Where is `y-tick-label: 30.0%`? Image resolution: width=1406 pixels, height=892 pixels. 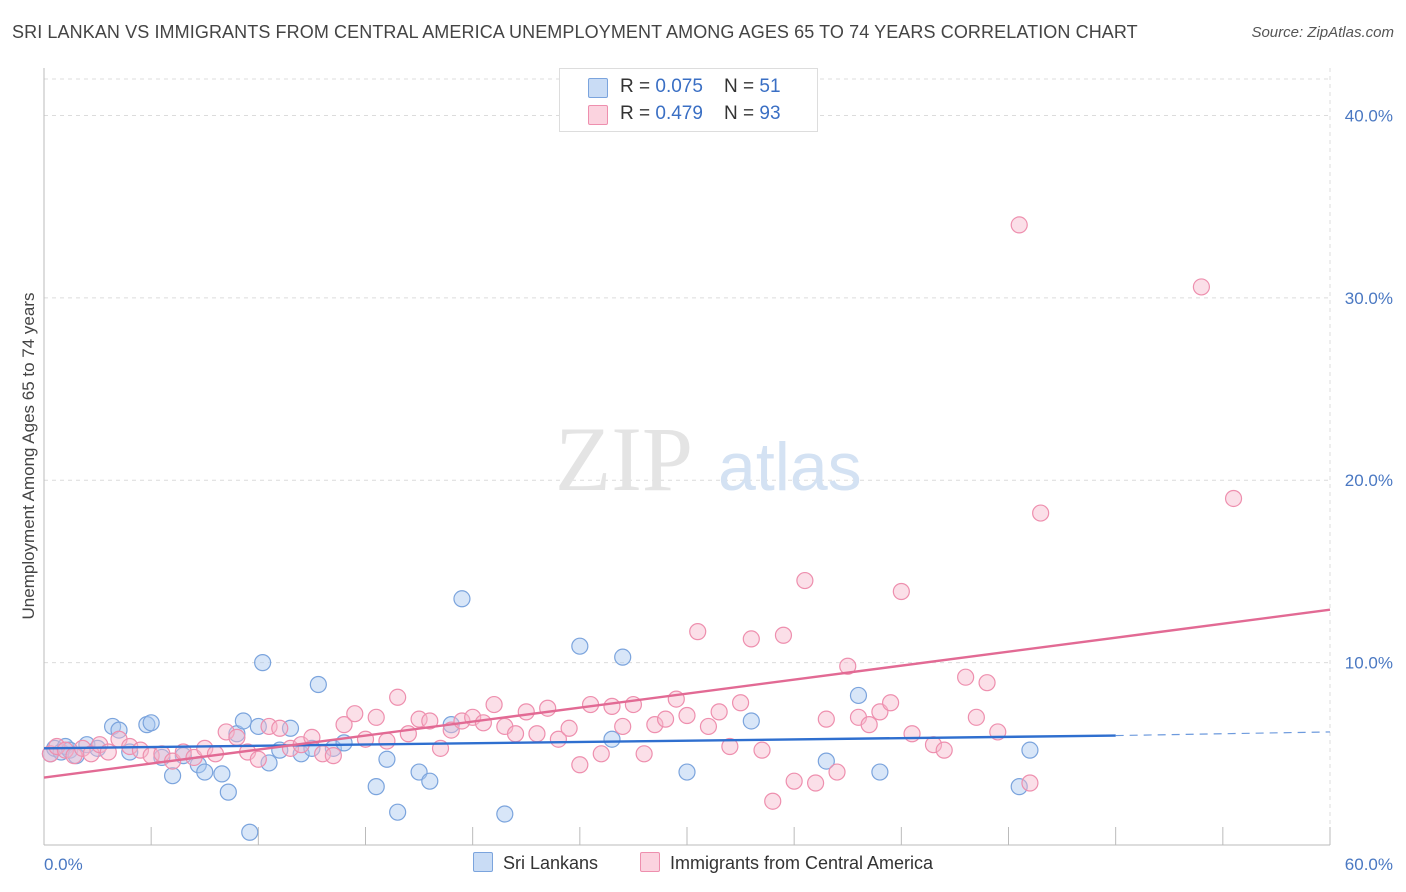
y-tick-label: 30.0% is located at coordinates (1369, 298).